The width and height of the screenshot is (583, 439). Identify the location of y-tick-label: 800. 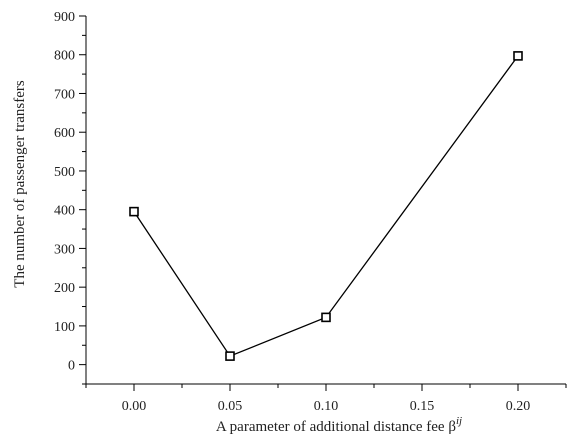
(64, 56).